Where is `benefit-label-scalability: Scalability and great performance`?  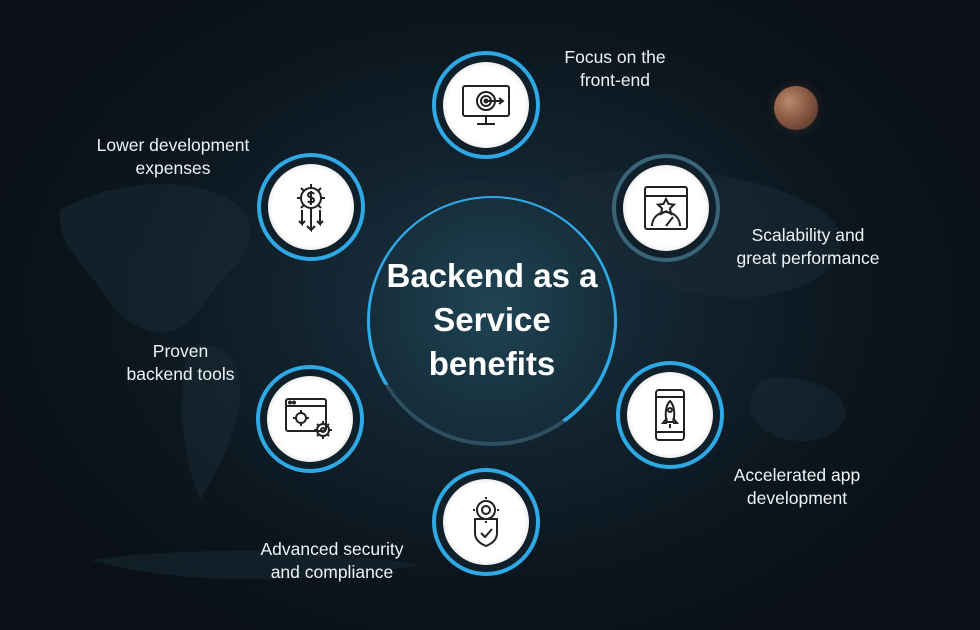 benefit-label-scalability: Scalability and great performance is located at coordinates (808, 246).